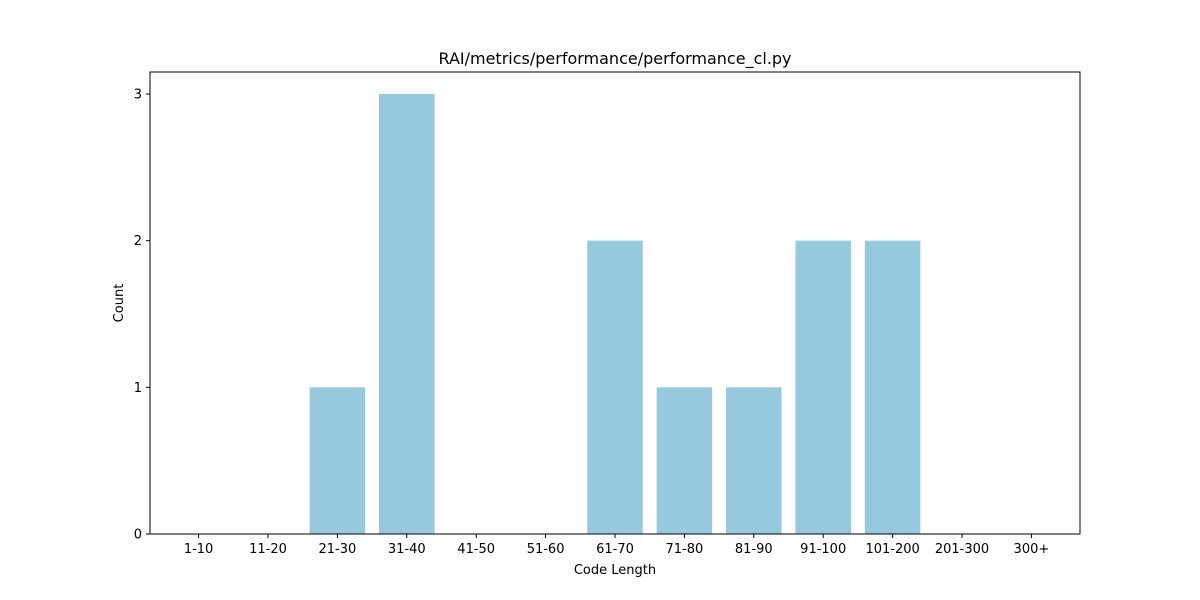 Image resolution: width=1200 pixels, height=600 pixels. What do you see at coordinates (476, 549) in the screenshot?
I see `x-tick-label: 41-50` at bounding box center [476, 549].